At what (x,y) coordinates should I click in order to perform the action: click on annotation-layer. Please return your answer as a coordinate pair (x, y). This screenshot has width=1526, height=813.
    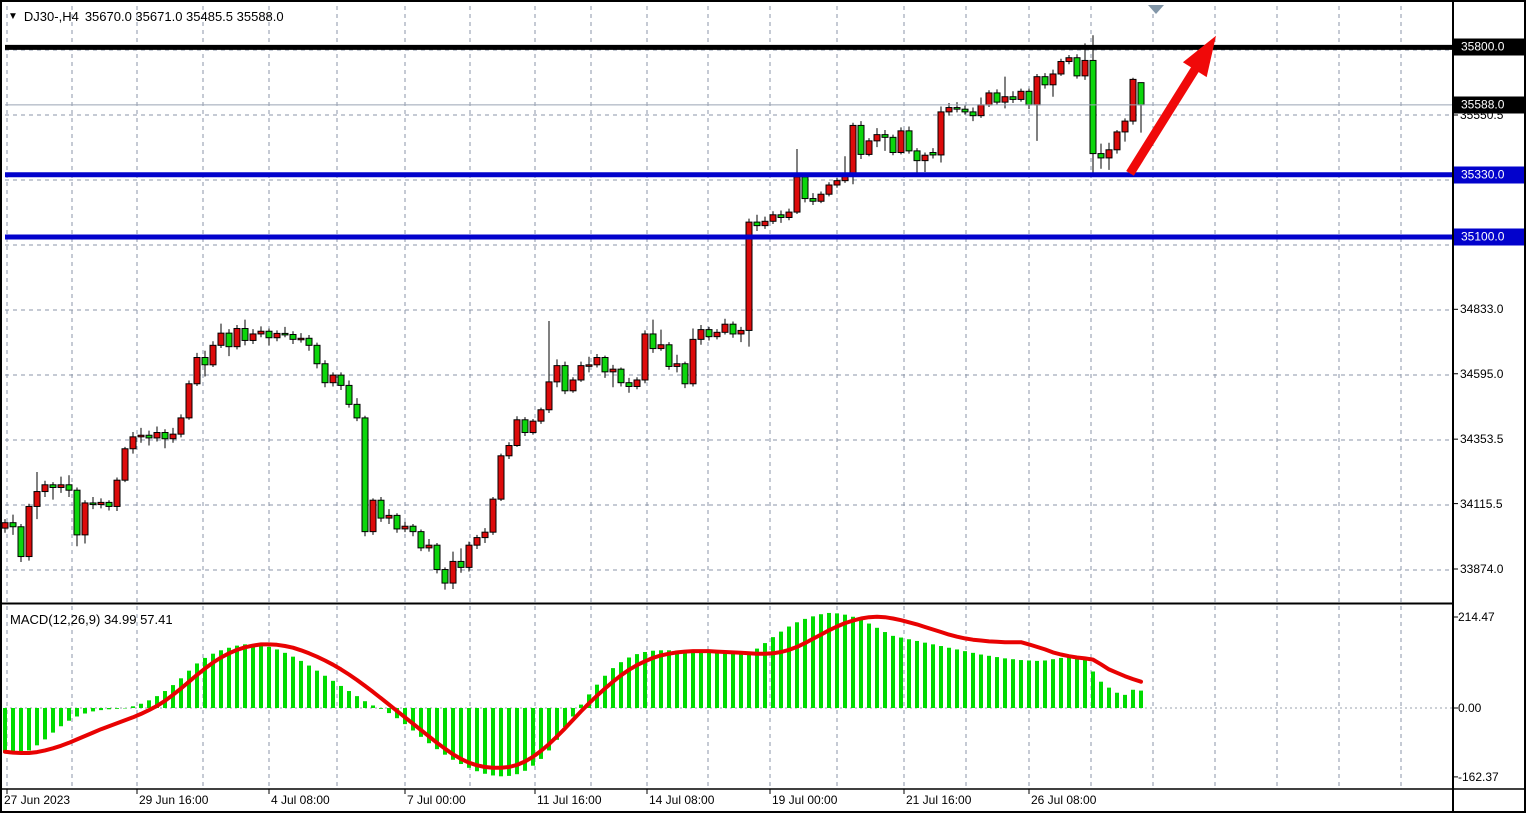
    Looking at the image, I should click on (1171, 90).